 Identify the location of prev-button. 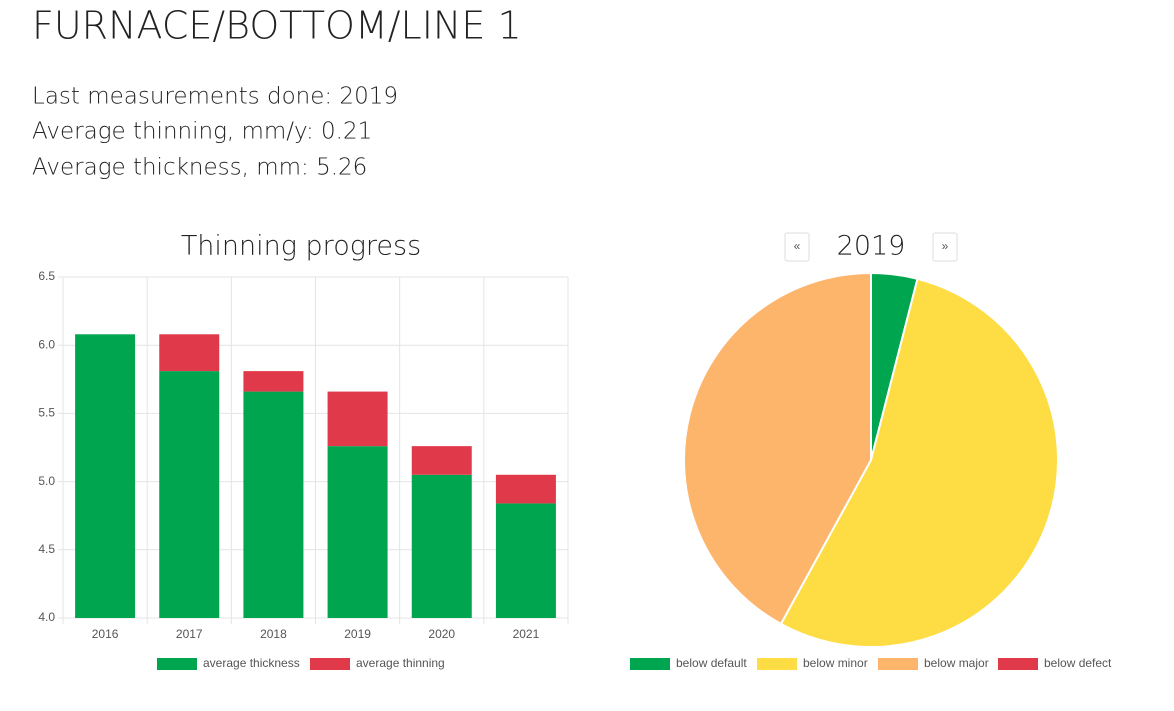
(797, 247).